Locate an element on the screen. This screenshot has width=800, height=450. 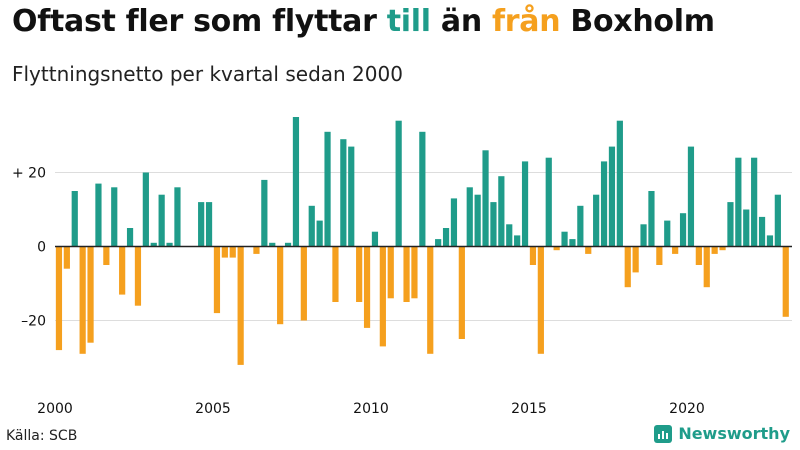
title-negative-word: från is located at coordinates (526, 21).